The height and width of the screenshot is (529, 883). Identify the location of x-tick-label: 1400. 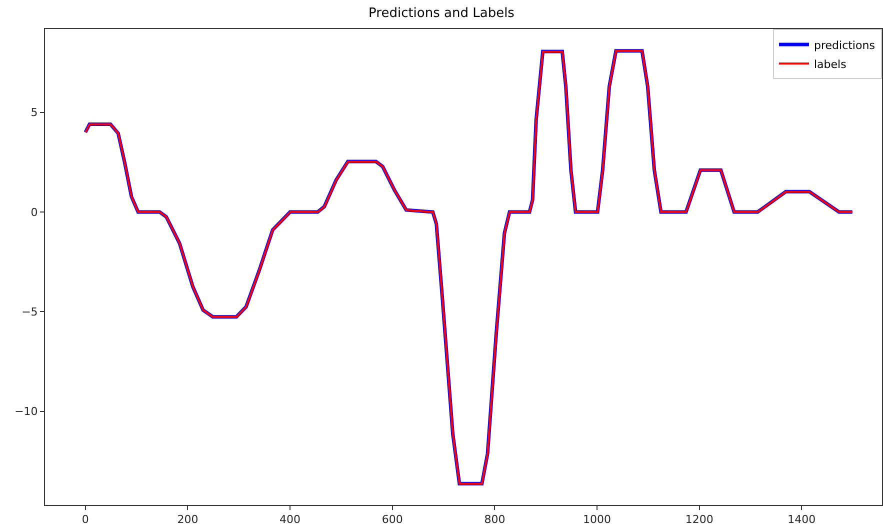
(802, 519).